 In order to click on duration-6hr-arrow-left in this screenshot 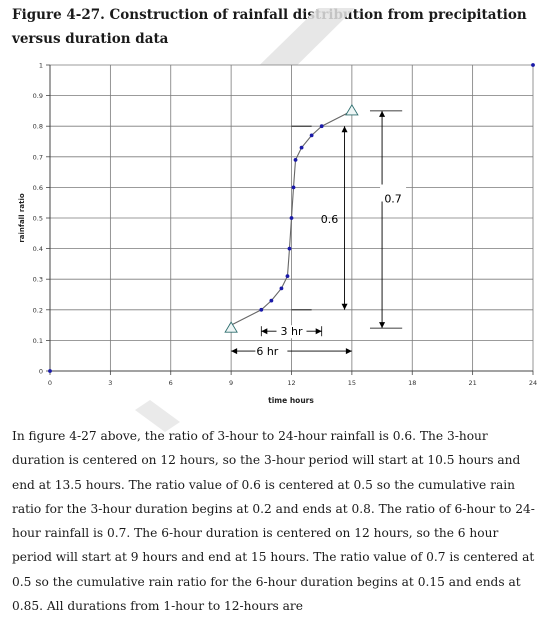, I will do `click(234, 351)`.